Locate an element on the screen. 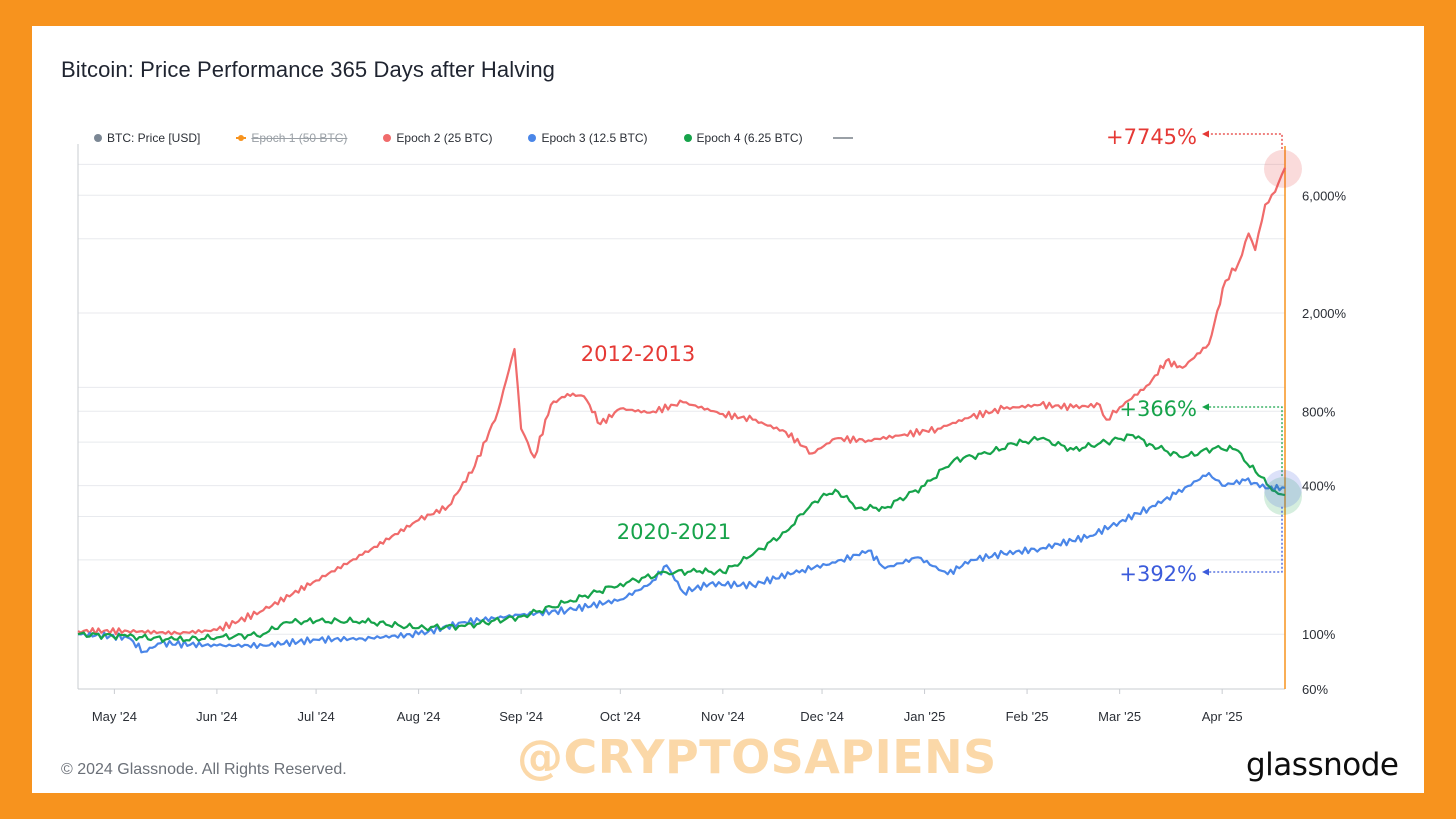 This screenshot has width=1456, height=819. legend-item-btc-price: BTC: Price [USD] is located at coordinates (147, 138).